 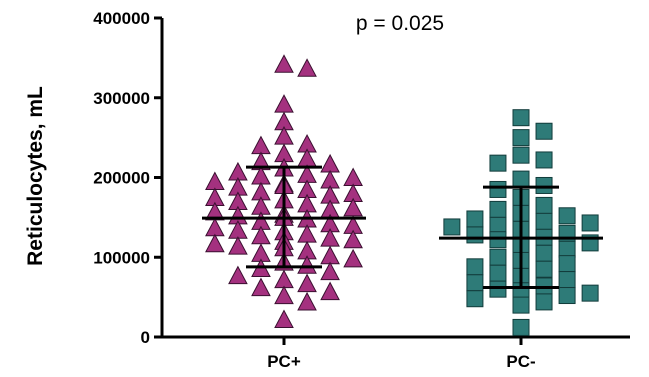 What do you see at coordinates (284, 361) in the screenshot?
I see `x-tick-label: PC+` at bounding box center [284, 361].